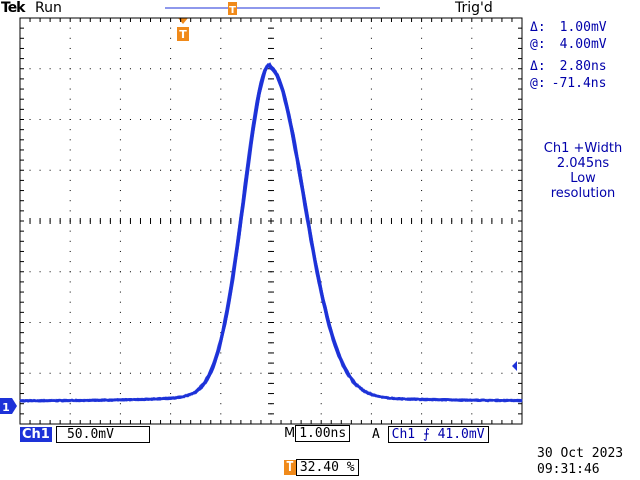 The width and height of the screenshot is (640, 480). What do you see at coordinates (568, 66) in the screenshot?
I see `cursor-time-delta: Δ: 2.80ns` at bounding box center [568, 66].